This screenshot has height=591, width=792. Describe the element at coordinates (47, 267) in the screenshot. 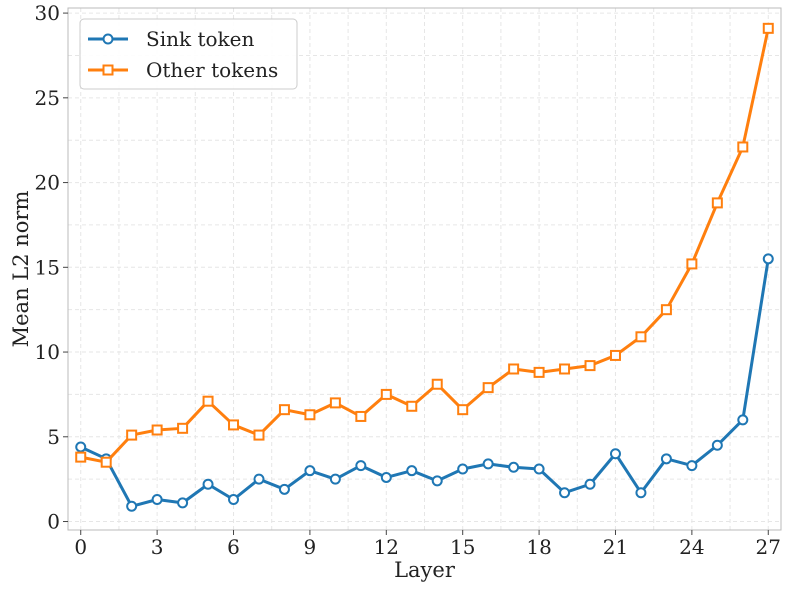

I see `y-tick-label: 15` at that location.